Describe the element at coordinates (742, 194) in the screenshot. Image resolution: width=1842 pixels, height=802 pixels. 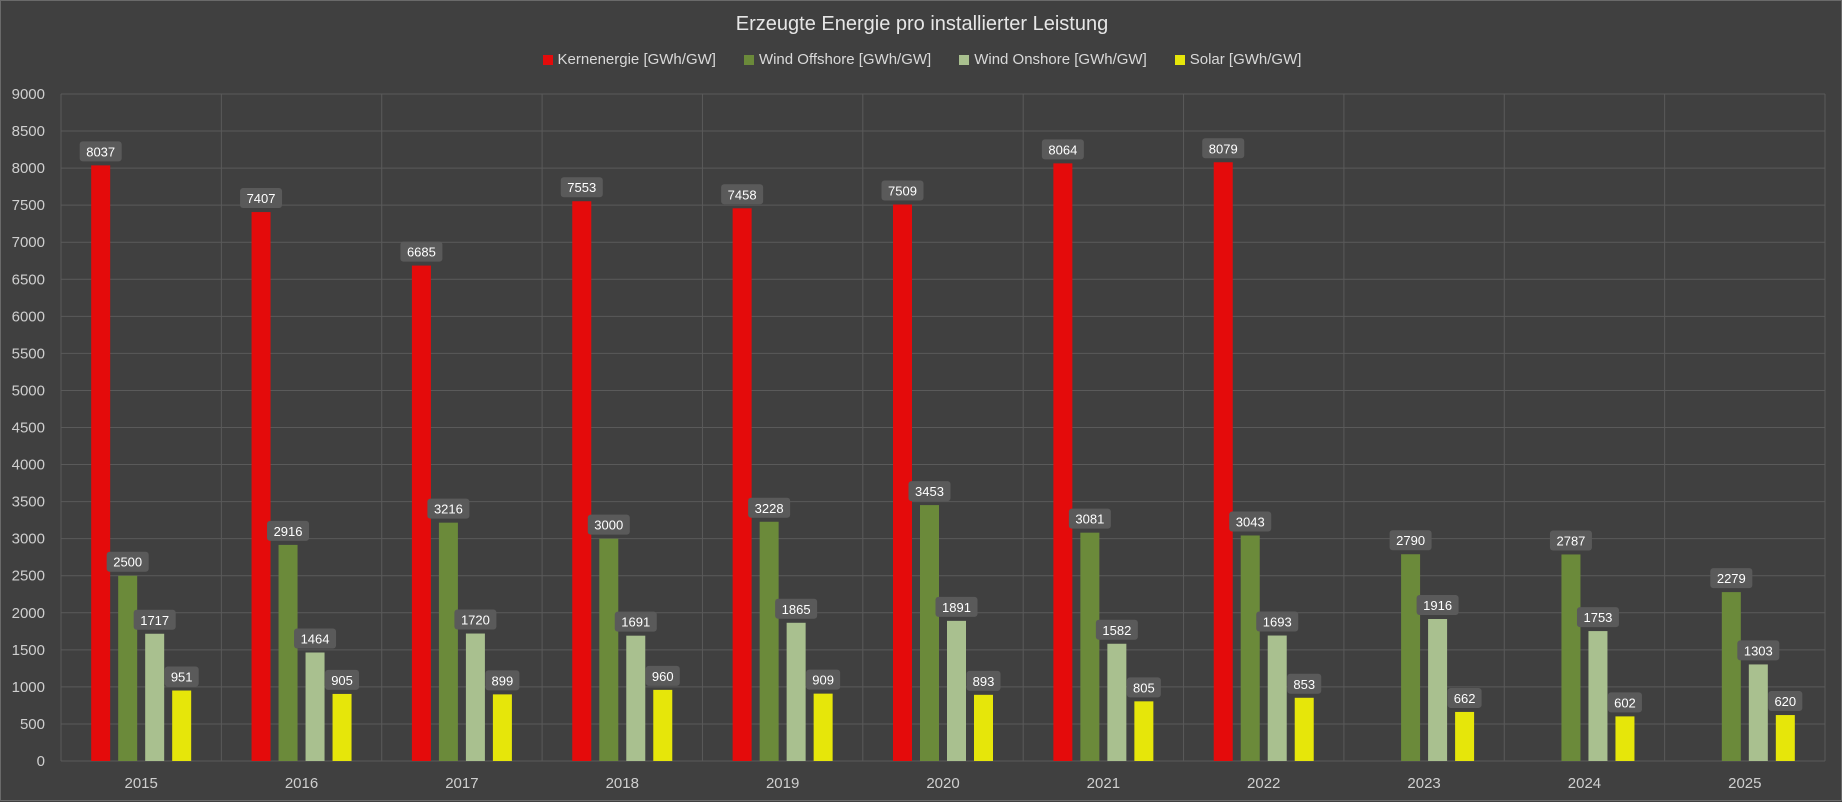
I see `data-label: 7458` at that location.